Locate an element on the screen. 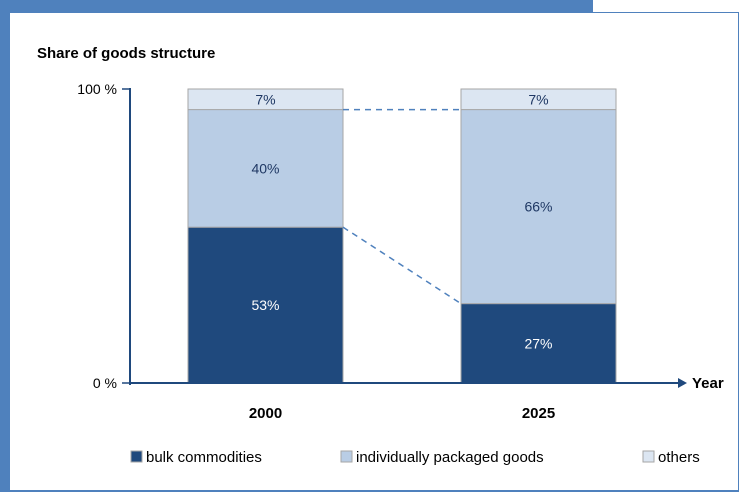  data-label-1-2000: 40% is located at coordinates (265, 168).